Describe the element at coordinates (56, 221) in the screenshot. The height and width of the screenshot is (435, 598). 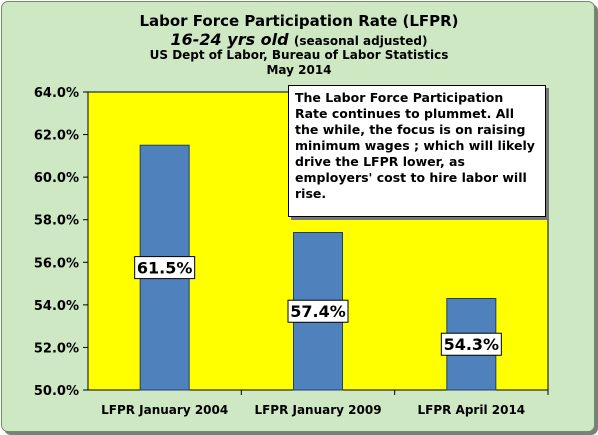
I see `y-tick-label: 58.0%` at that location.